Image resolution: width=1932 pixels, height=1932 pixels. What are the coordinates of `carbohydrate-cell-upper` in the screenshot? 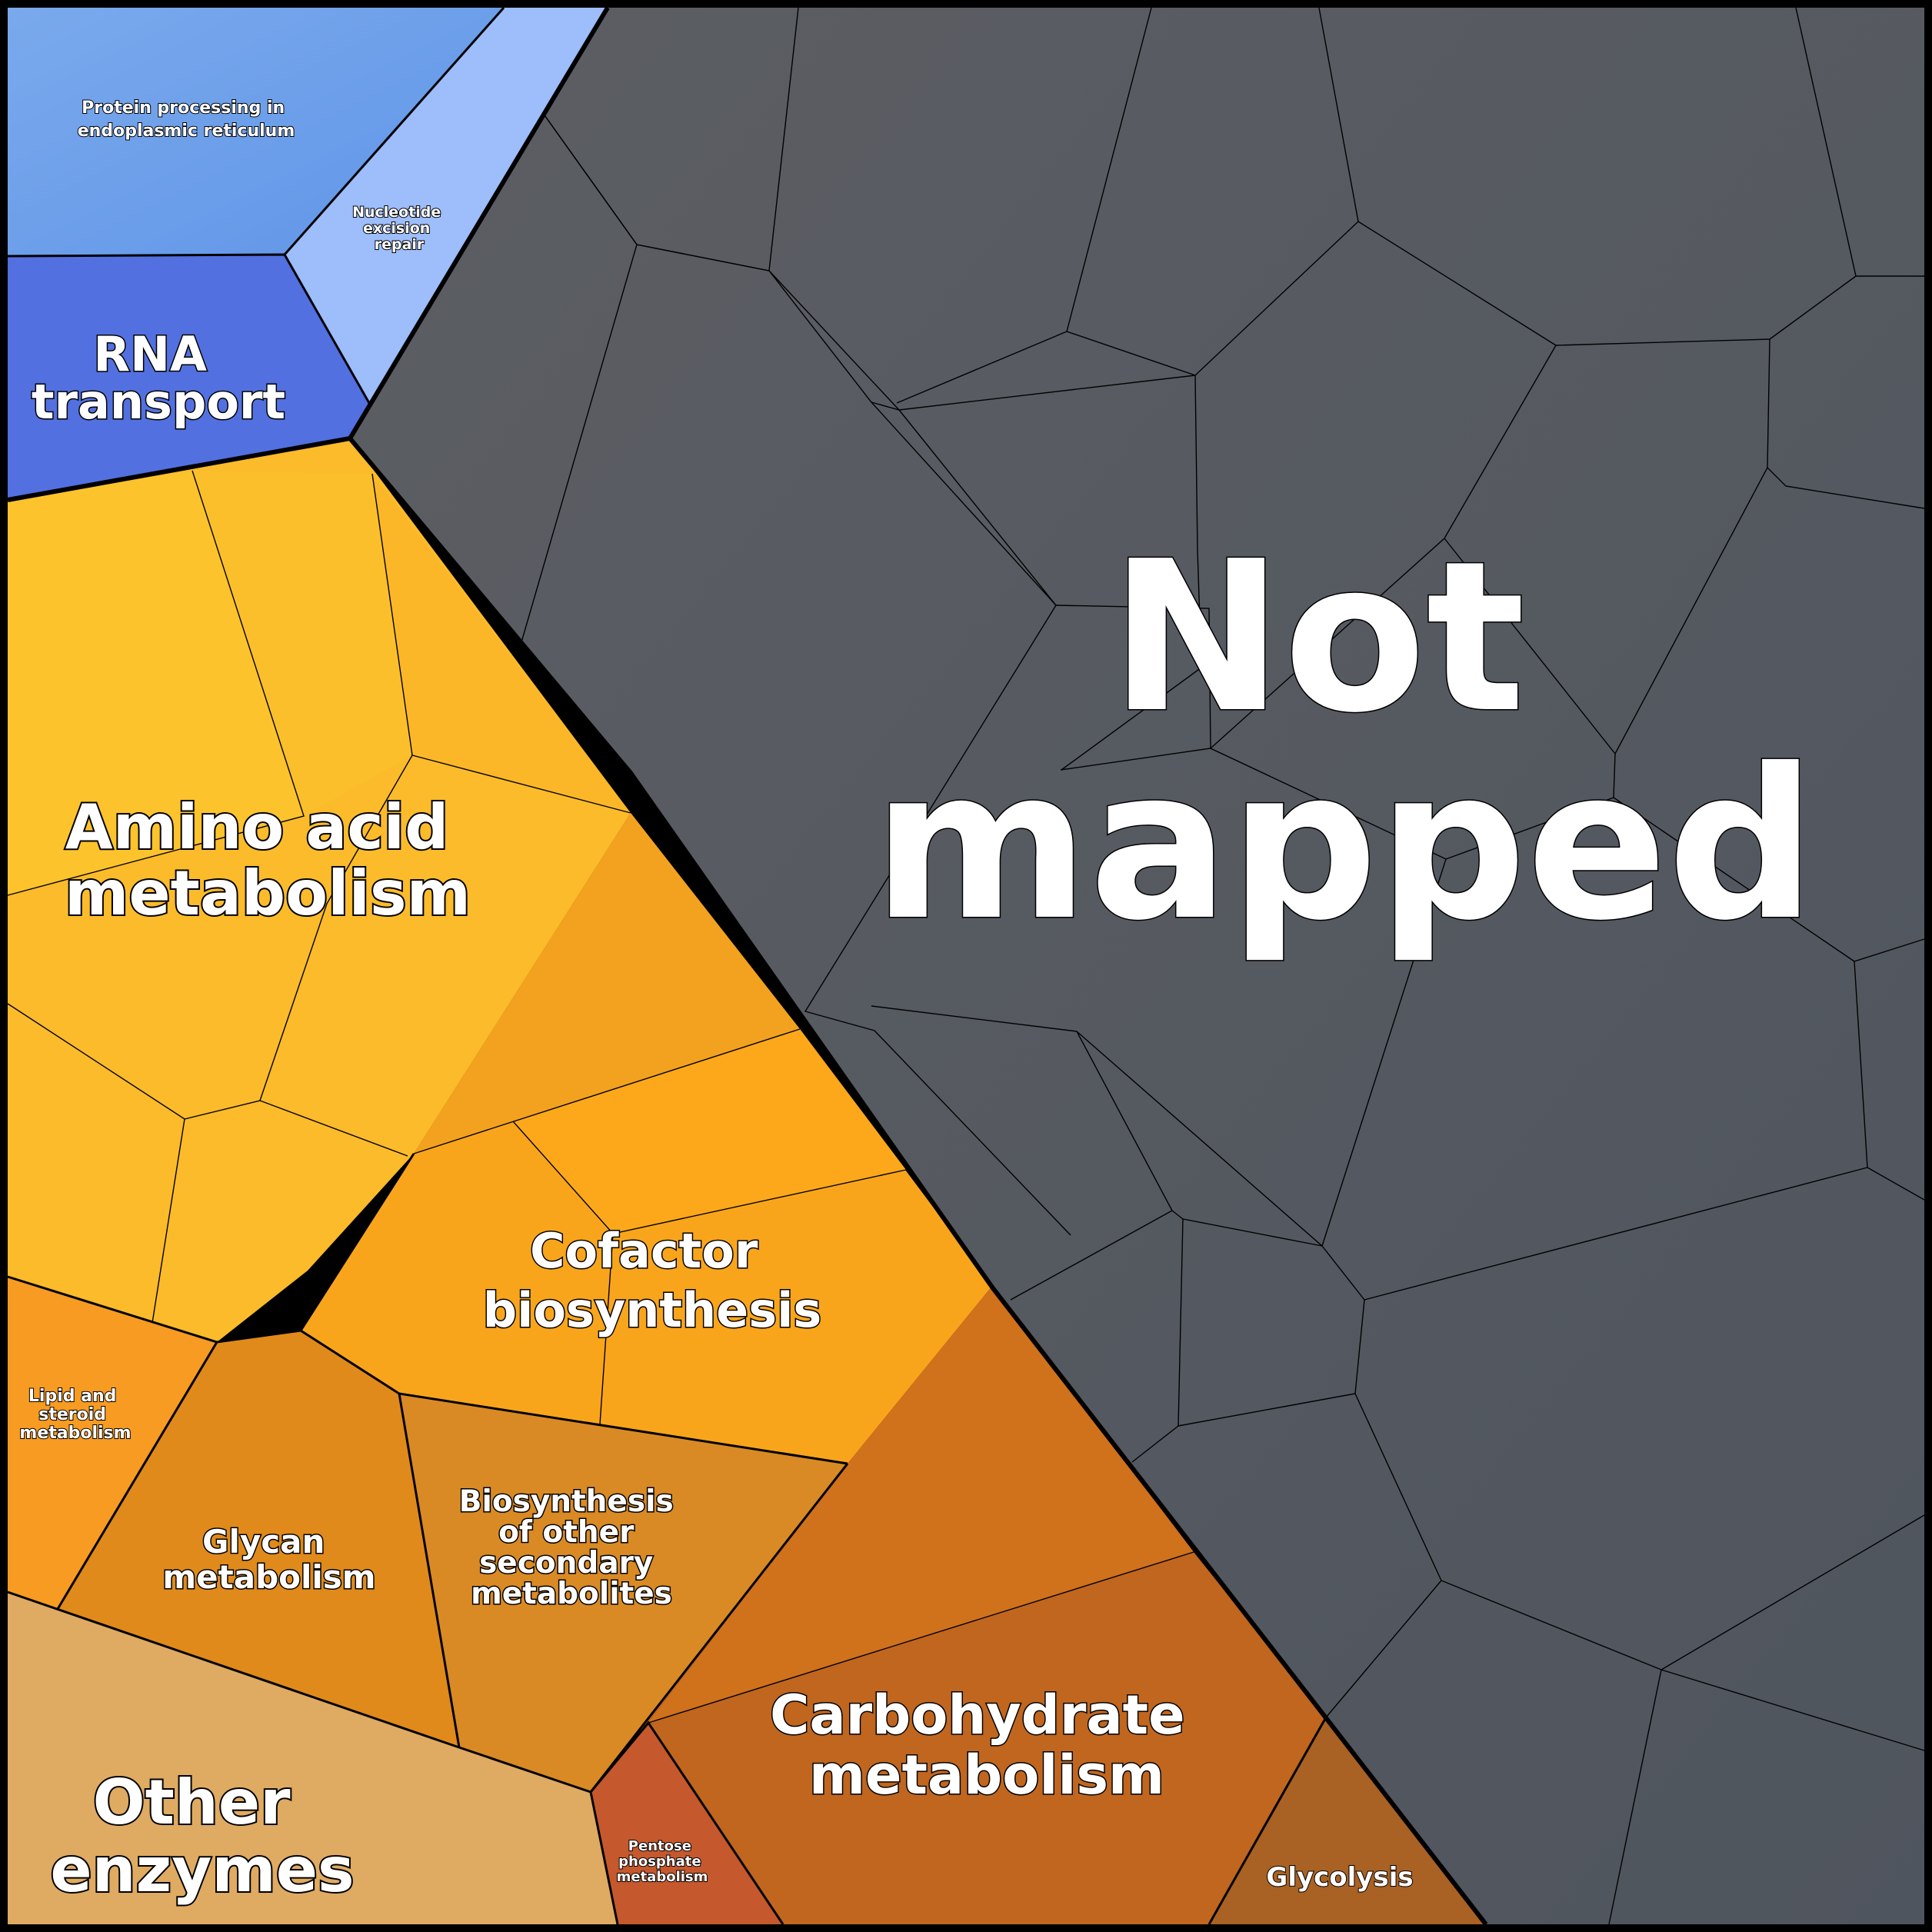 It's located at (921, 1504).